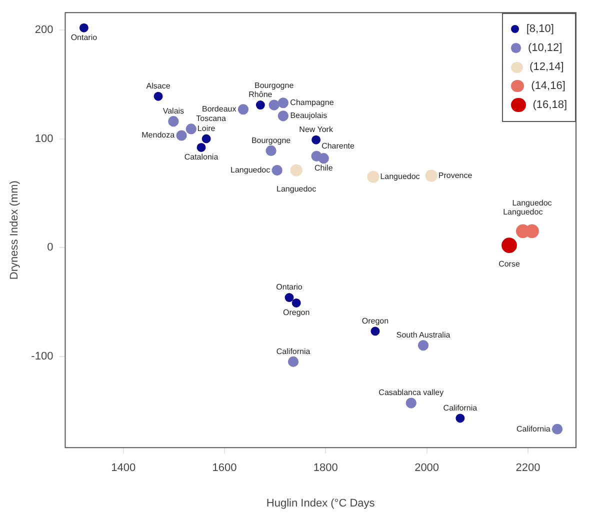 The height and width of the screenshot is (520, 594). What do you see at coordinates (312, 103) in the screenshot?
I see `annotation: Champagne` at bounding box center [312, 103].